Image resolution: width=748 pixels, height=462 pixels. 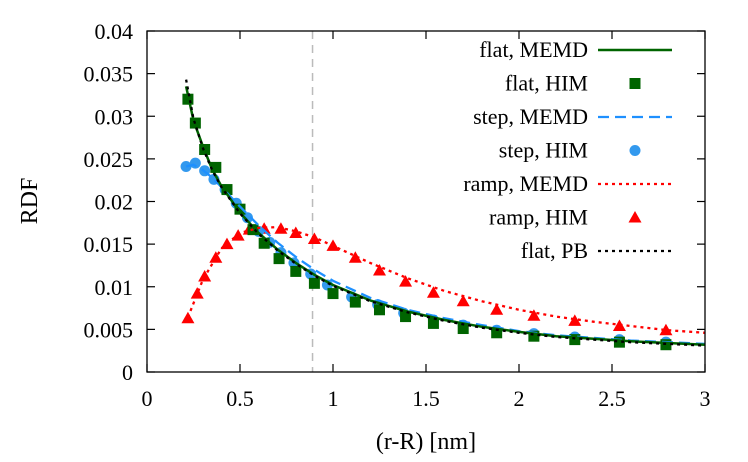 I want to click on legend-entry: ramp, MEMD, so click(x=567, y=183).